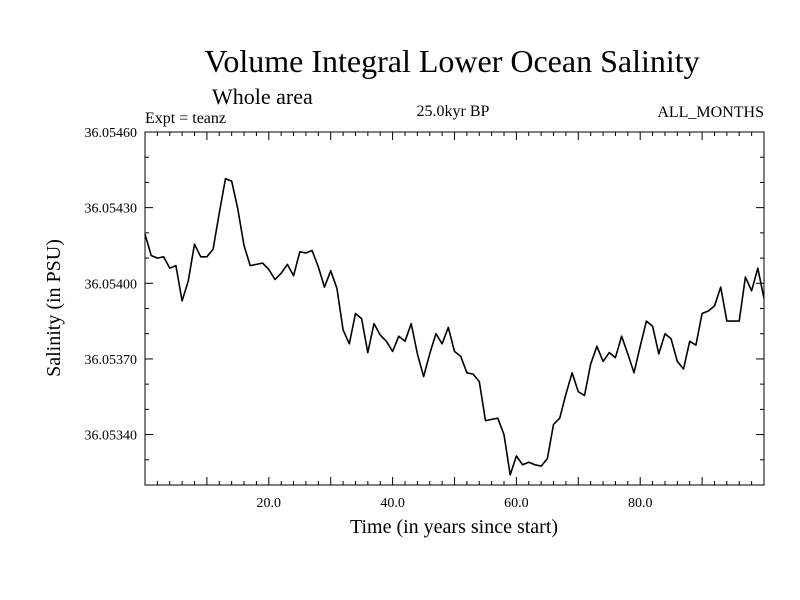 The width and height of the screenshot is (800, 600). What do you see at coordinates (454, 527) in the screenshot?
I see `x-axis-label: Time (in years since start)` at bounding box center [454, 527].